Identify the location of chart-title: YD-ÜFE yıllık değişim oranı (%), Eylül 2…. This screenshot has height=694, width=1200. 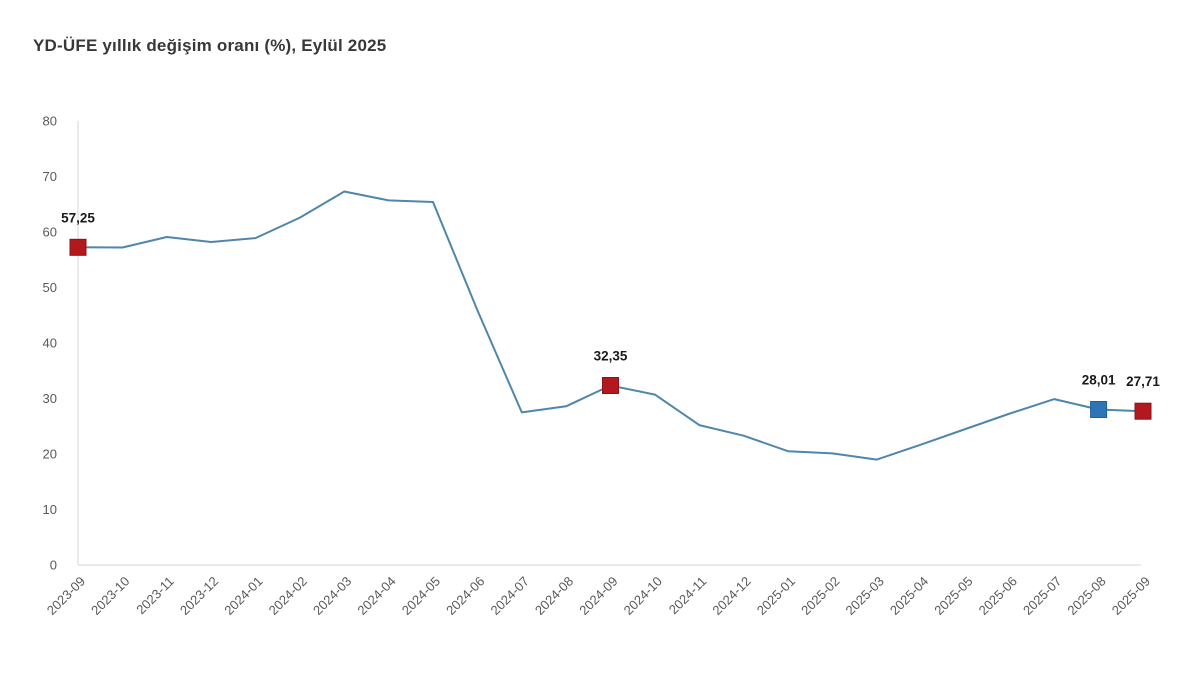
(210, 45).